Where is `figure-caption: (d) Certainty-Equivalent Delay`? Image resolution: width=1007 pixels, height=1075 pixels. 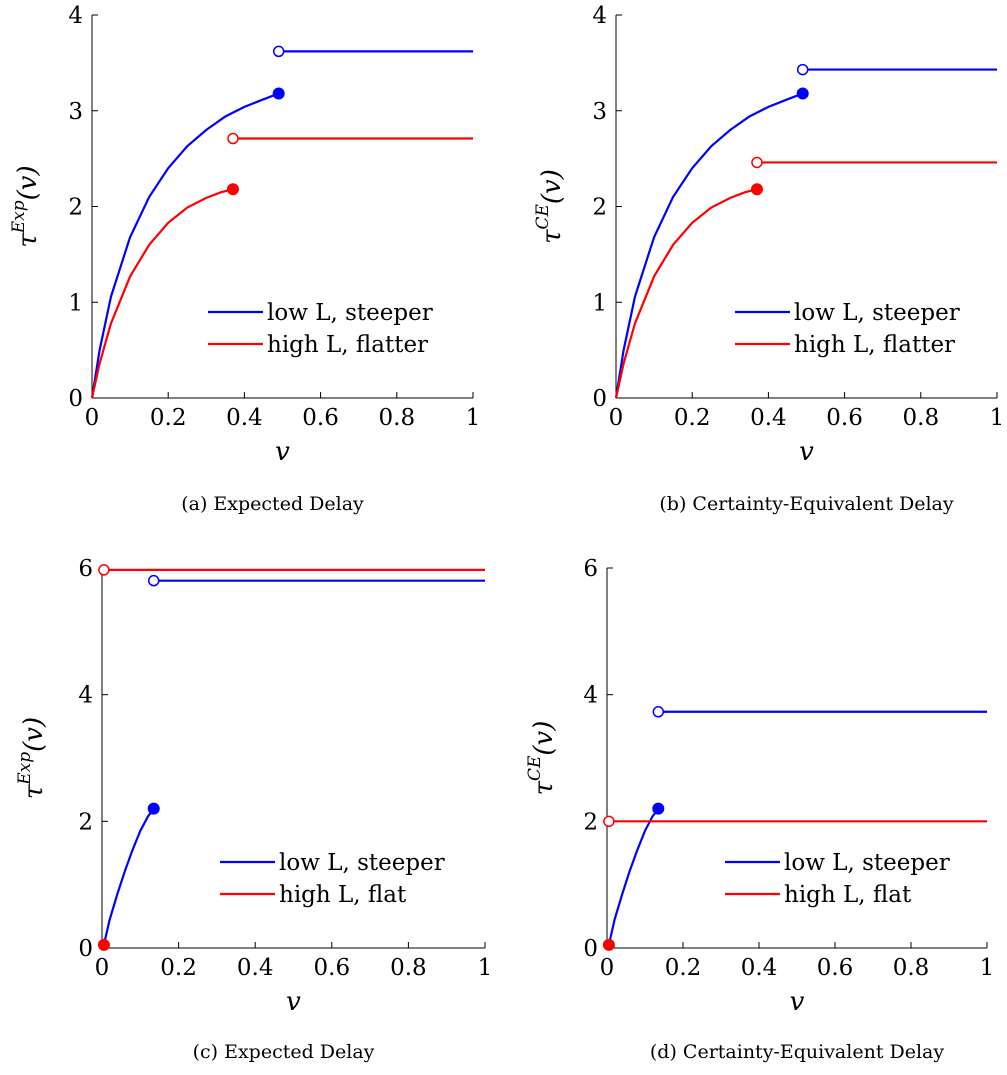 figure-caption: (d) Certainty-Equivalent Delay is located at coordinates (797, 1052).